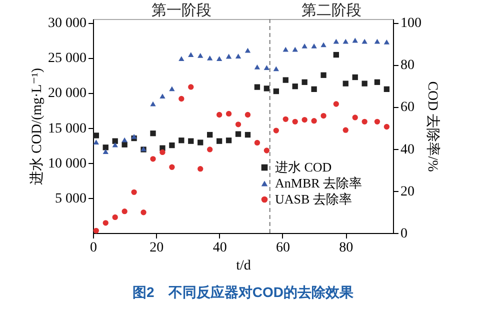 This screenshot has width=483, height=320. Describe the element at coordinates (283, 248) in the screenshot. I see `x-tick-label: 60` at that location.